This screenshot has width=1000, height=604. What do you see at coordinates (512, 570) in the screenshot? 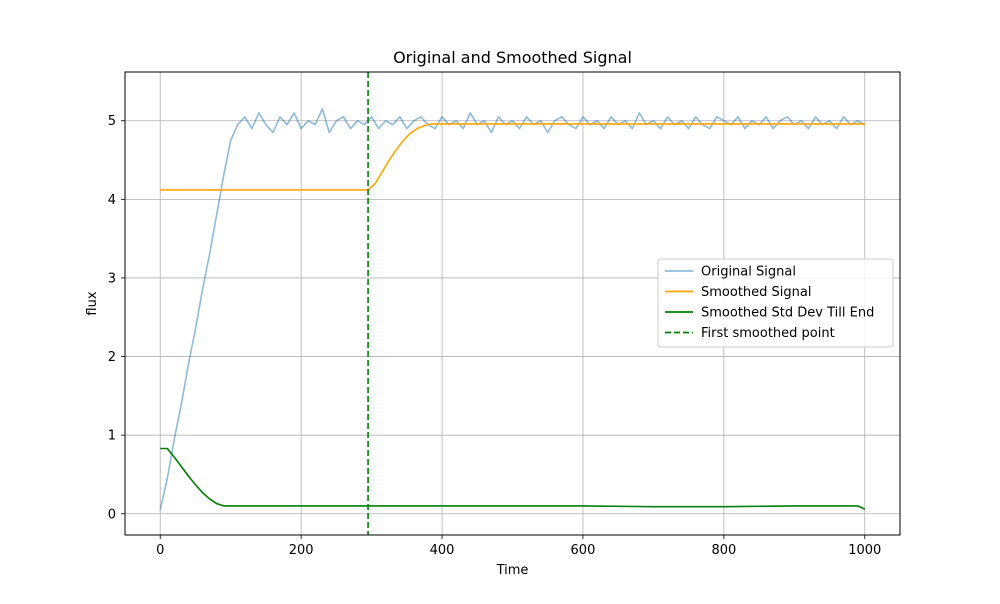
I see `x-axis-label: Time` at bounding box center [512, 570].